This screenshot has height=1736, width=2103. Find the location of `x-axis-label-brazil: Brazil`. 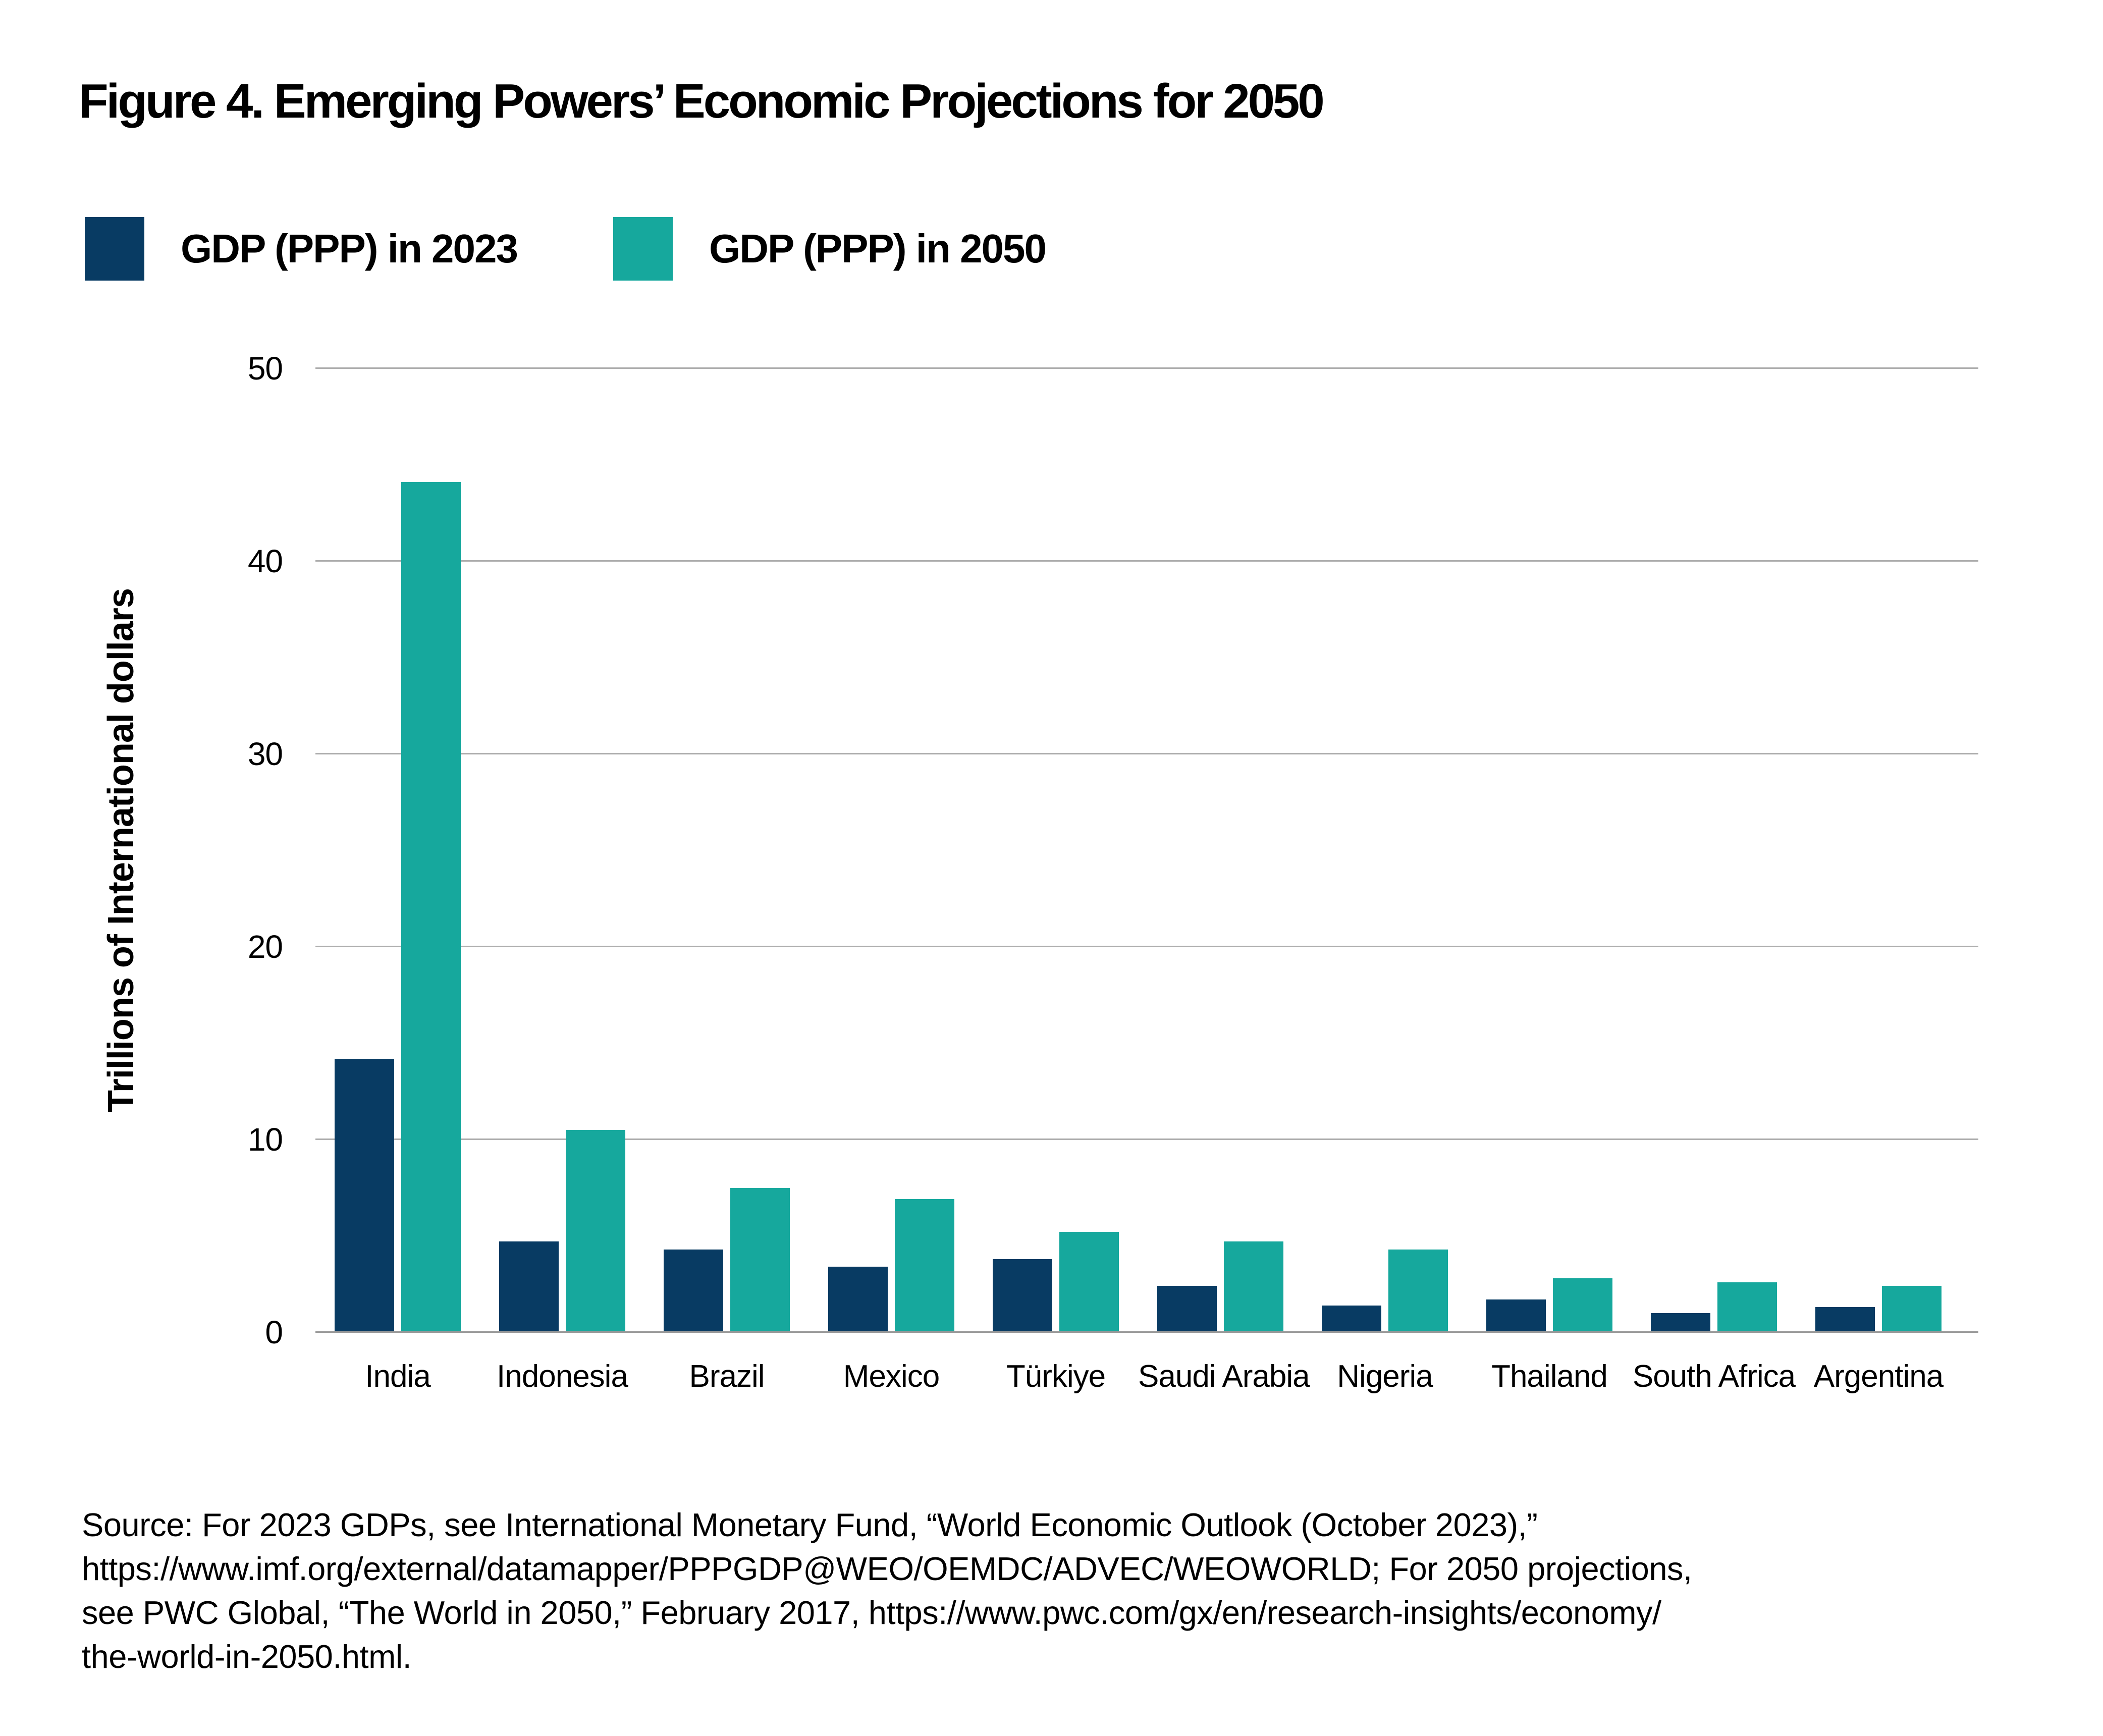

x-axis-label-brazil: Brazil is located at coordinates (727, 1376).